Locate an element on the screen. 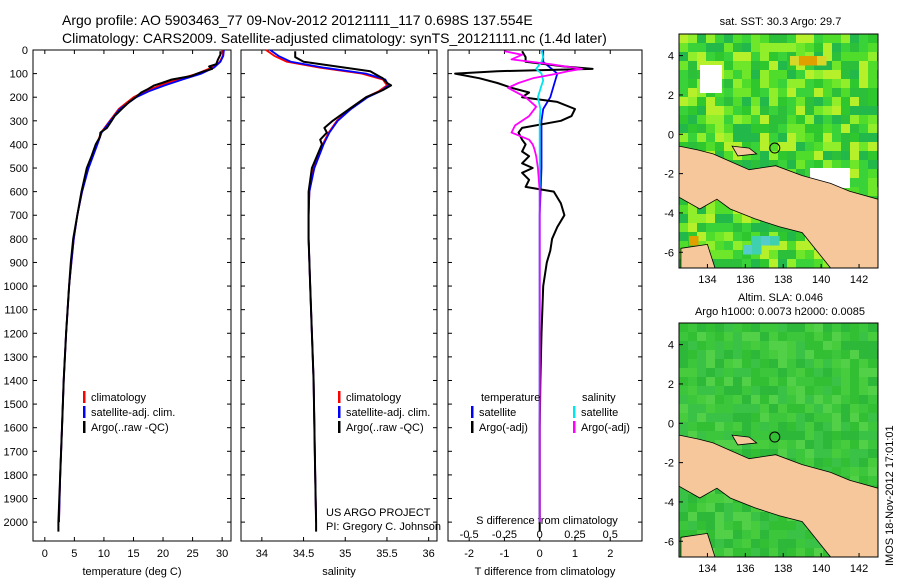 The height and width of the screenshot is (580, 900). map-x-tick-label: 138 is located at coordinates (783, 569).